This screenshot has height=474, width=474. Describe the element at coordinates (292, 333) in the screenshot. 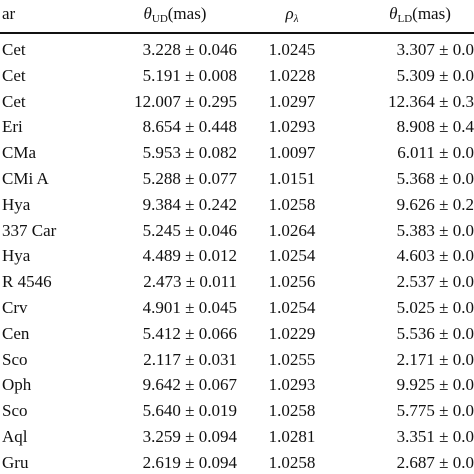

I see `rho-lambda: 1.0229` at that location.